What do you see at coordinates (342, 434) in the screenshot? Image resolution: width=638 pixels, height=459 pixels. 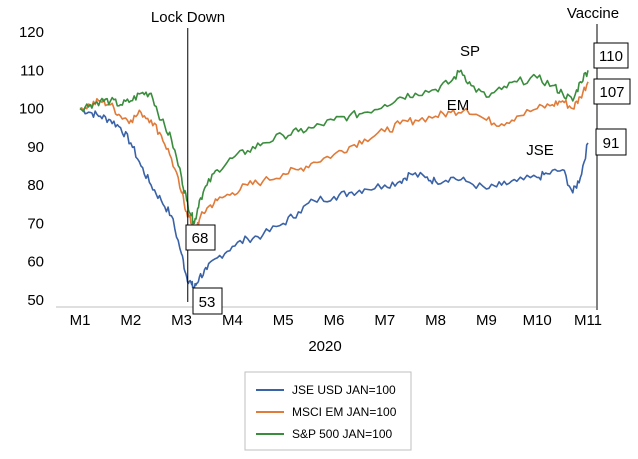 I see `legend-label: S&P 500 JAN=100` at bounding box center [342, 434].